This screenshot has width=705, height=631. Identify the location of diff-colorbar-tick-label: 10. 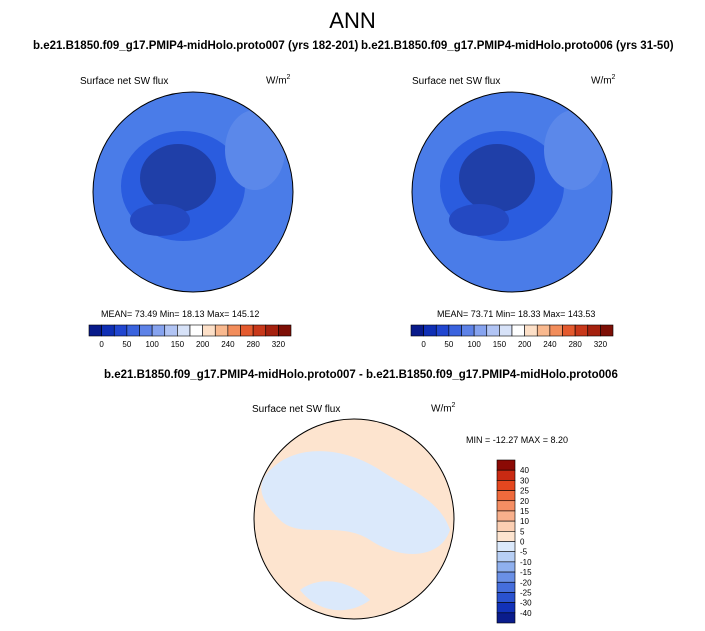
(524, 521).